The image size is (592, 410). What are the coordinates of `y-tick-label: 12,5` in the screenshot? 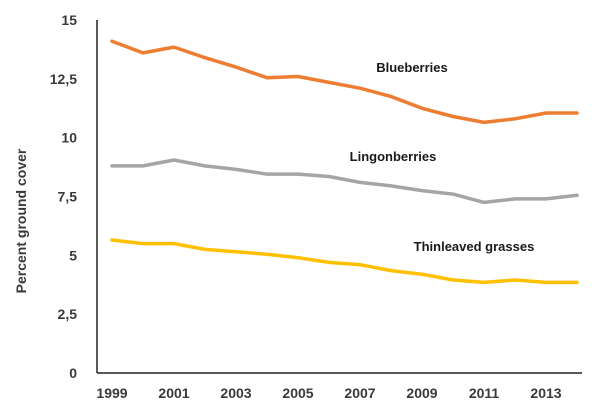 It's located at (63, 79).